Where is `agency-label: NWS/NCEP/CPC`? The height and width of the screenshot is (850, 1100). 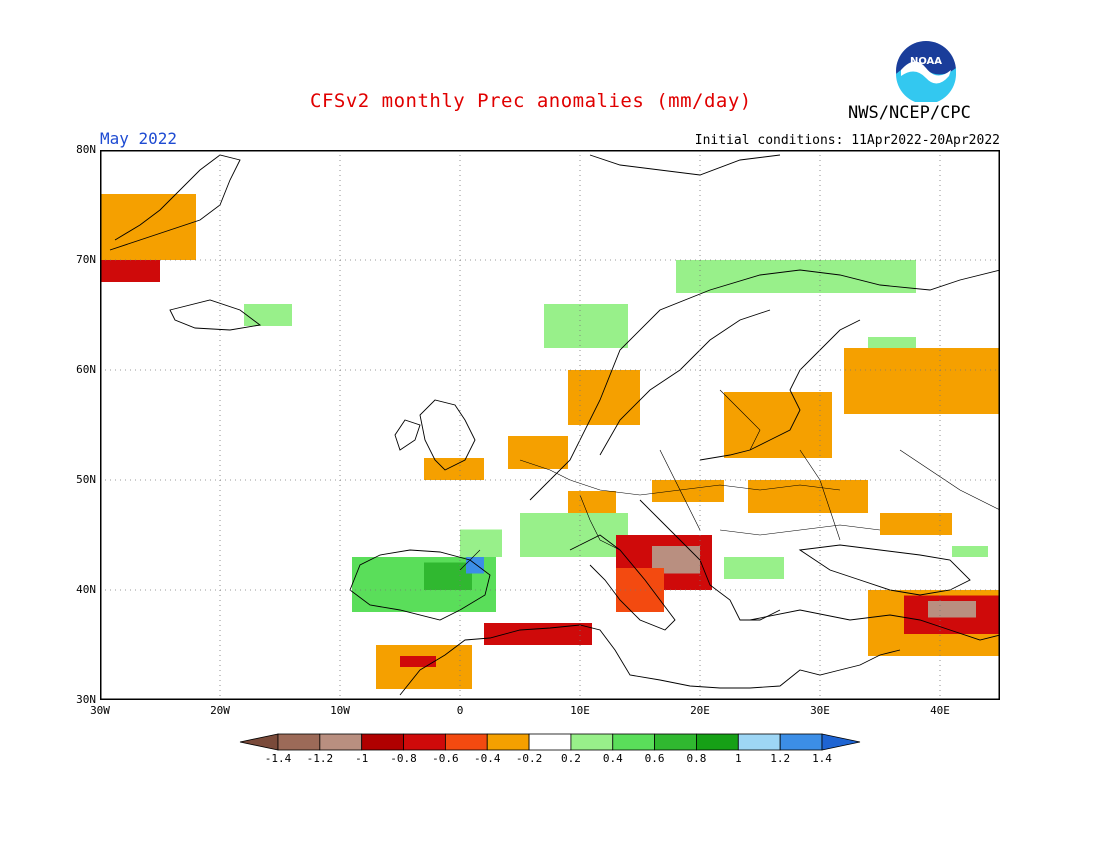
agency-label: NWS/NCEP/CPC is located at coordinates (909, 113).